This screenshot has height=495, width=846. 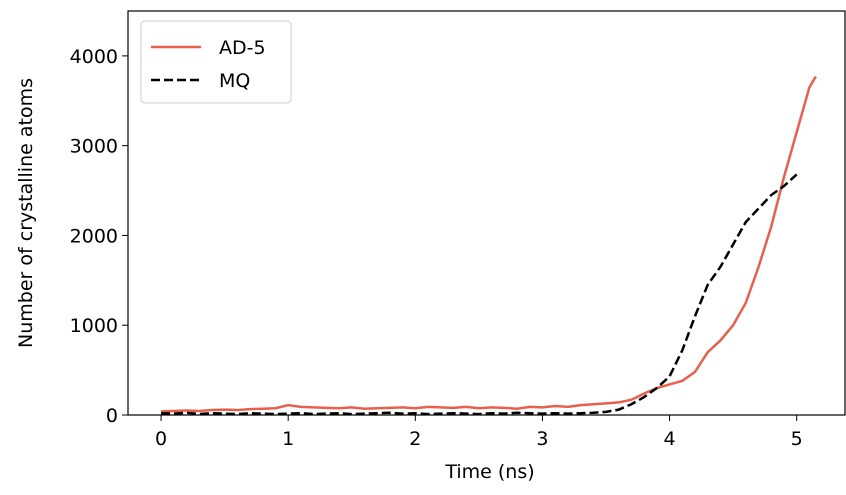 I want to click on x-tick-label: 2, so click(x=415, y=439).